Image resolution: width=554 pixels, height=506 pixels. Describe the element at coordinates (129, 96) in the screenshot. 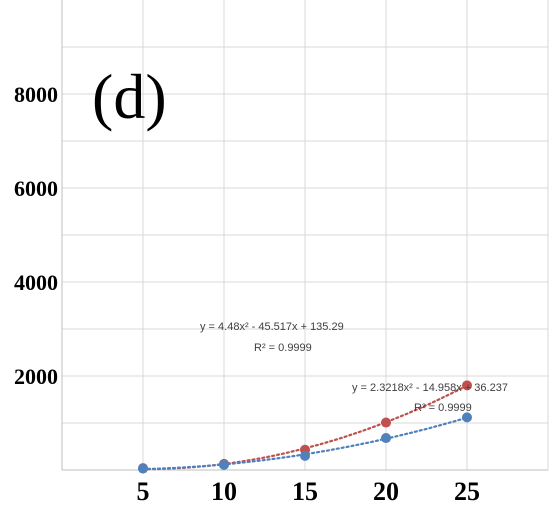

I see `panel-label: (d)` at that location.